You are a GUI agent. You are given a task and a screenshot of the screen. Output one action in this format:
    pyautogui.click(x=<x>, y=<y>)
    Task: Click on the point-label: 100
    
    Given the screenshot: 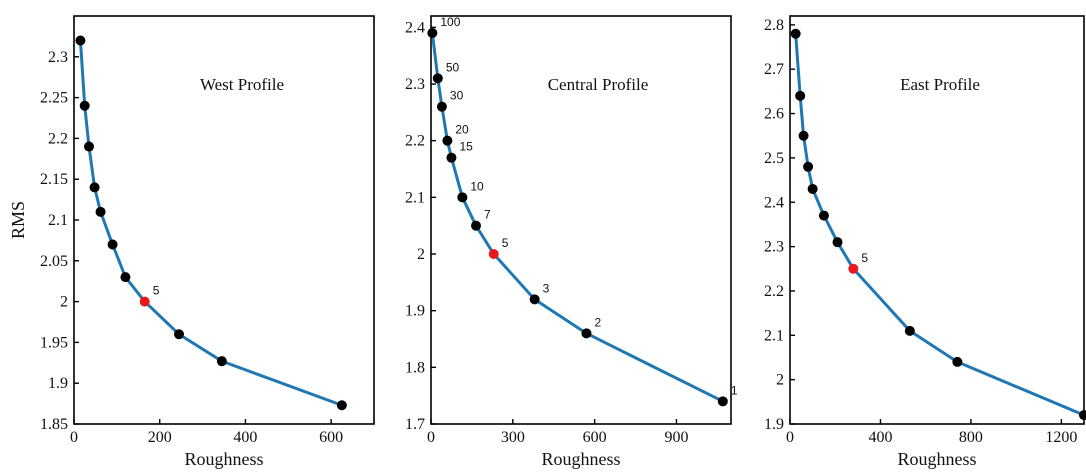 What is the action you would take?
    pyautogui.click(x=450, y=22)
    